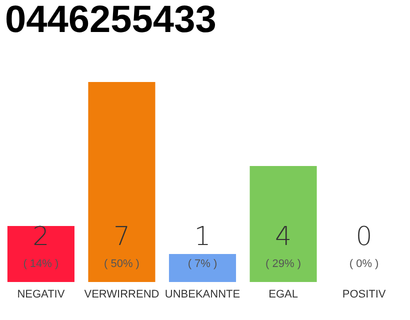 Image resolution: width=410 pixels, height=320 pixels. What do you see at coordinates (202, 294) in the screenshot?
I see `x-tick-label: UNBEKANNTE` at bounding box center [202, 294].